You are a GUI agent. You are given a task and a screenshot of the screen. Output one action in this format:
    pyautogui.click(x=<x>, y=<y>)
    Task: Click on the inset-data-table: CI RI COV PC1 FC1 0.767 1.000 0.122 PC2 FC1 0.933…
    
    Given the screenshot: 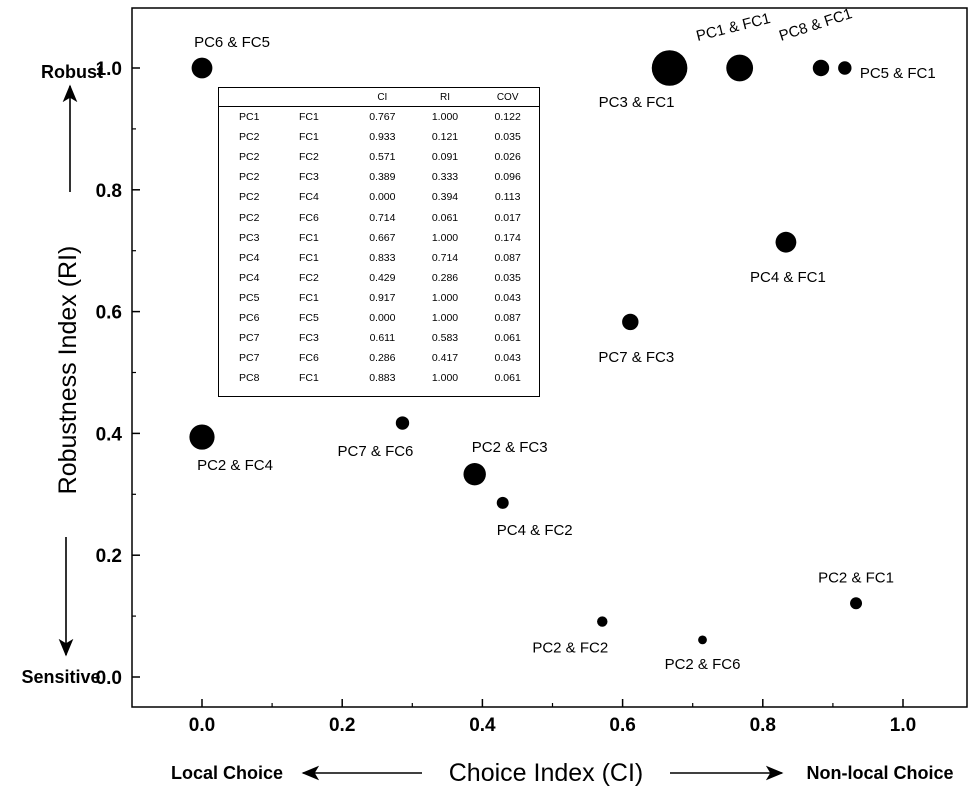 What is the action you would take?
    pyautogui.click(x=379, y=242)
    